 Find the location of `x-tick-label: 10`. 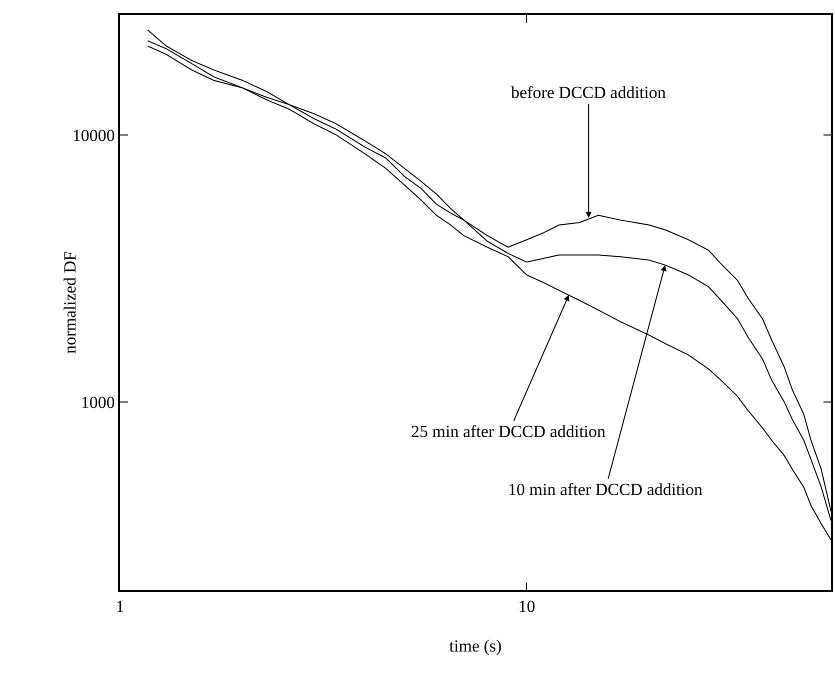

x-tick-label: 10 is located at coordinates (527, 606).